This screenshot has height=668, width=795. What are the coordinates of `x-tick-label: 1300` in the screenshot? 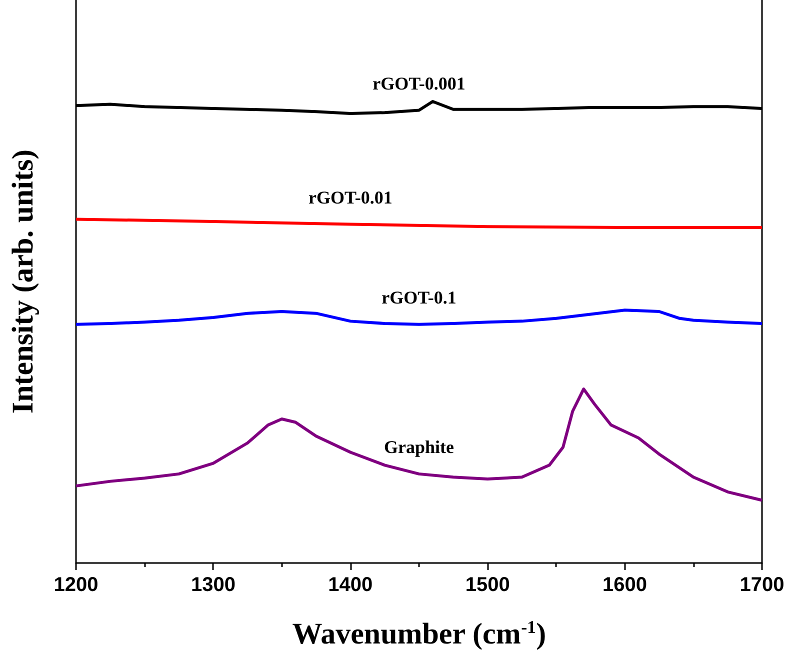 It's located at (213, 585).